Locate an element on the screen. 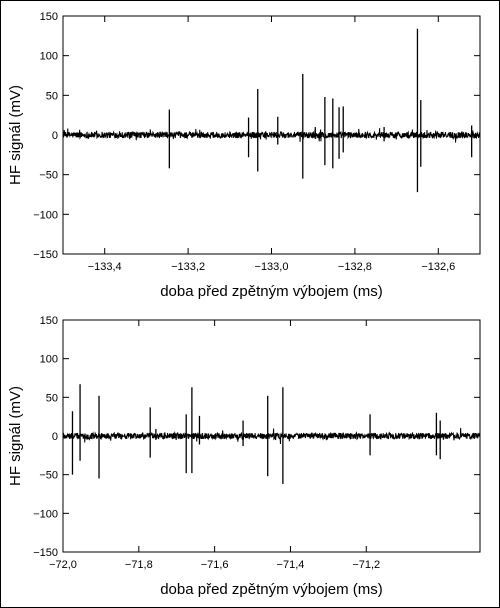 Image resolution: width=500 pixels, height=608 pixels. x-tick-label: −133,0 is located at coordinates (272, 267).